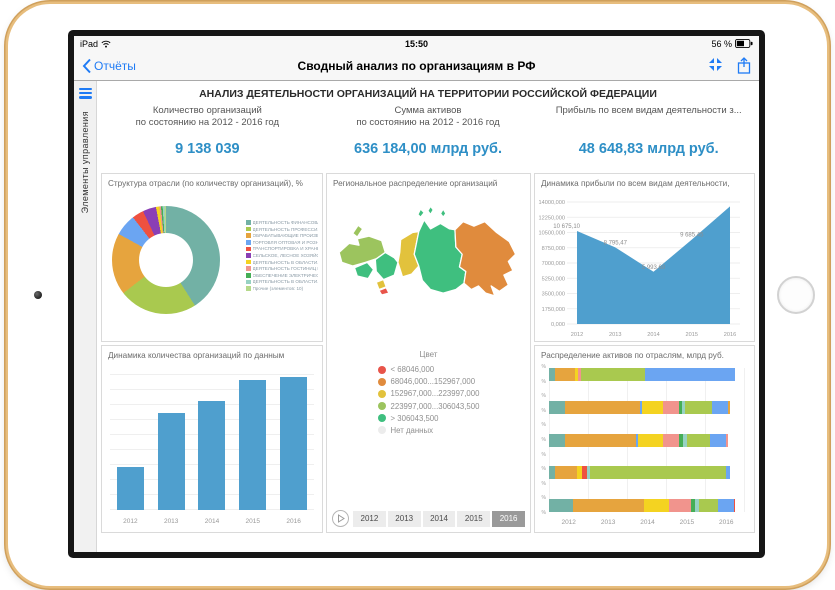 The image size is (835, 590). I want to click on map-legend-title: Цвет, so click(428, 354).